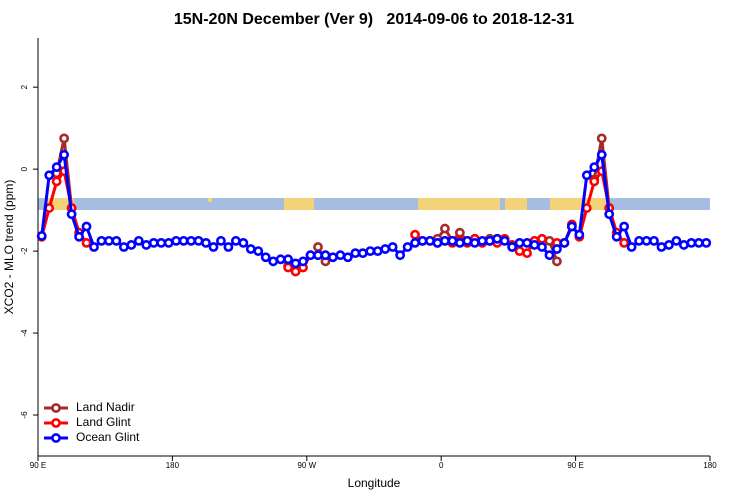 The image size is (750, 500). What do you see at coordinates (9, 247) in the screenshot?
I see `y-axis-label: XCO2 - MLO trend (ppm)` at bounding box center [9, 247].